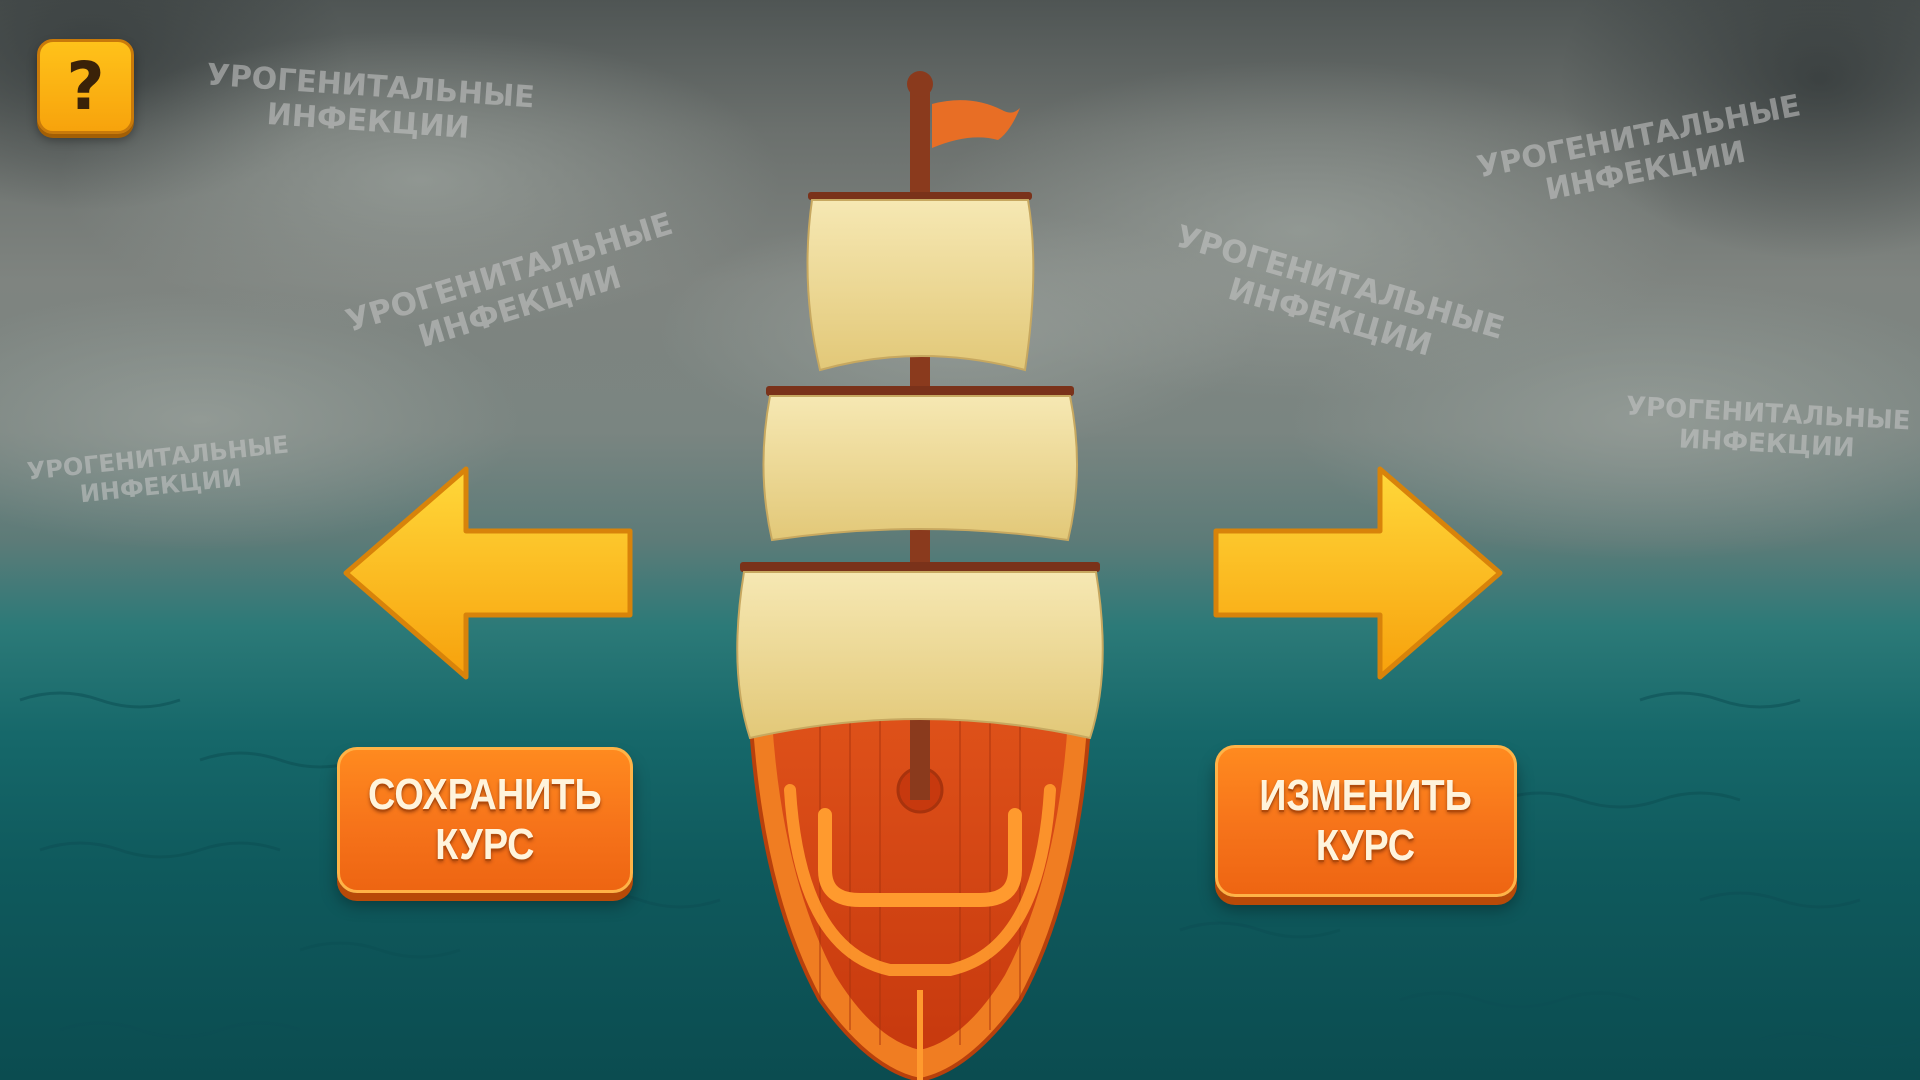 This screenshot has height=1080, width=1920. I want to click on arrow-right-icon, so click(1358, 573).